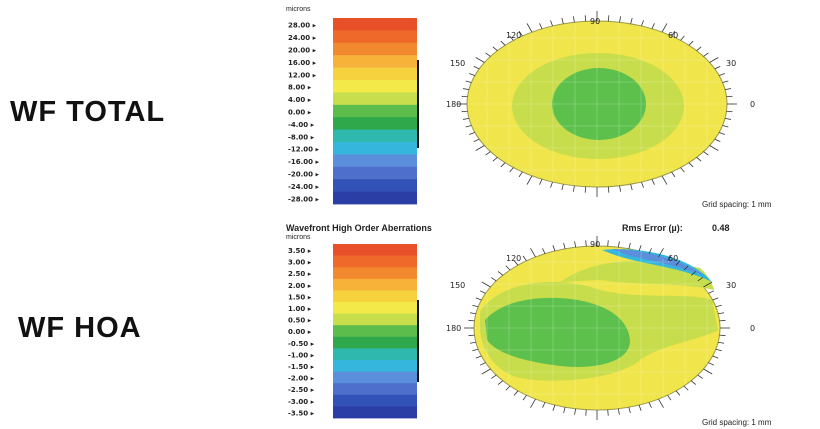 The height and width of the screenshot is (429, 820). What do you see at coordinates (453, 328) in the screenshot?
I see `angle-label-180-hoa: 180` at bounding box center [453, 328].